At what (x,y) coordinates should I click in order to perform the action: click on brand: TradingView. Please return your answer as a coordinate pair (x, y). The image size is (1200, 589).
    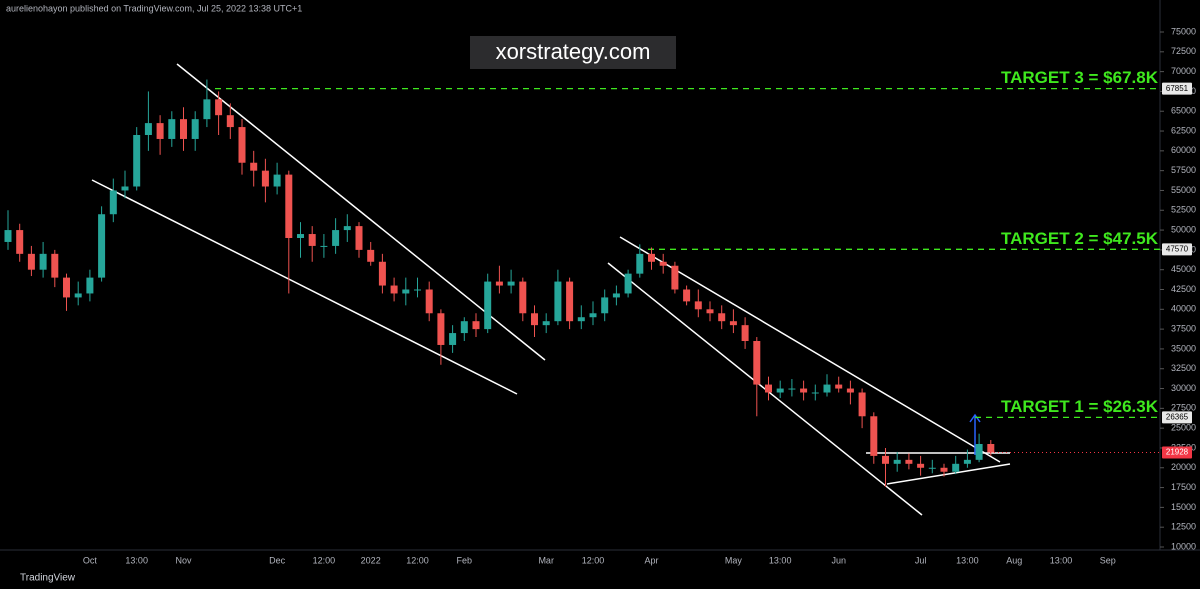
    Looking at the image, I should click on (48, 578).